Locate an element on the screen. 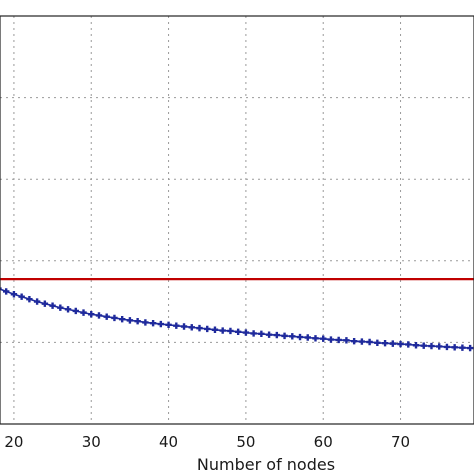 The width and height of the screenshot is (474, 474). x-tick-label: 50 is located at coordinates (245, 442).